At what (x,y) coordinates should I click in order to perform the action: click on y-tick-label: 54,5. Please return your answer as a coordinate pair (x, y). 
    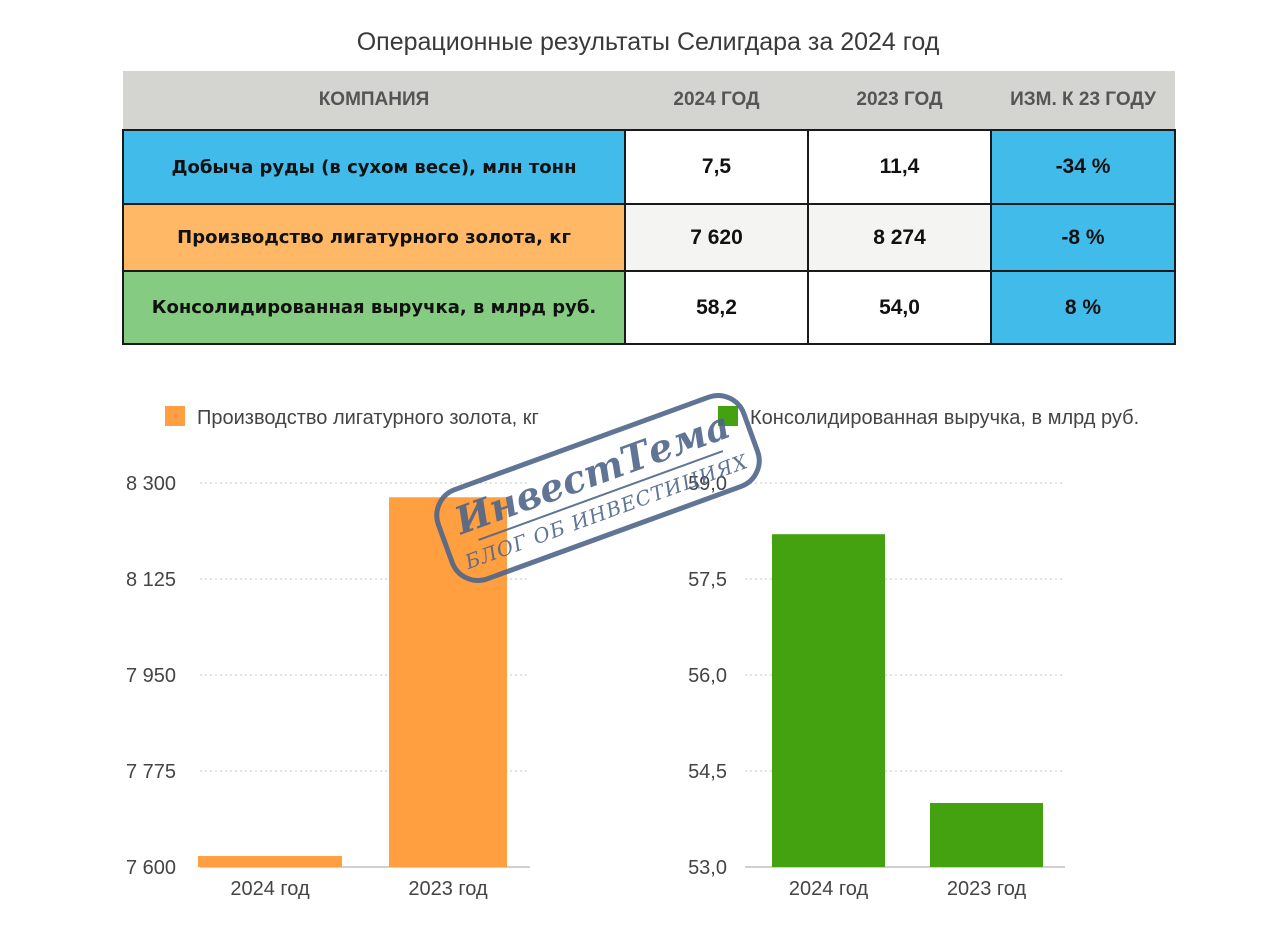
    Looking at the image, I should click on (707, 772).